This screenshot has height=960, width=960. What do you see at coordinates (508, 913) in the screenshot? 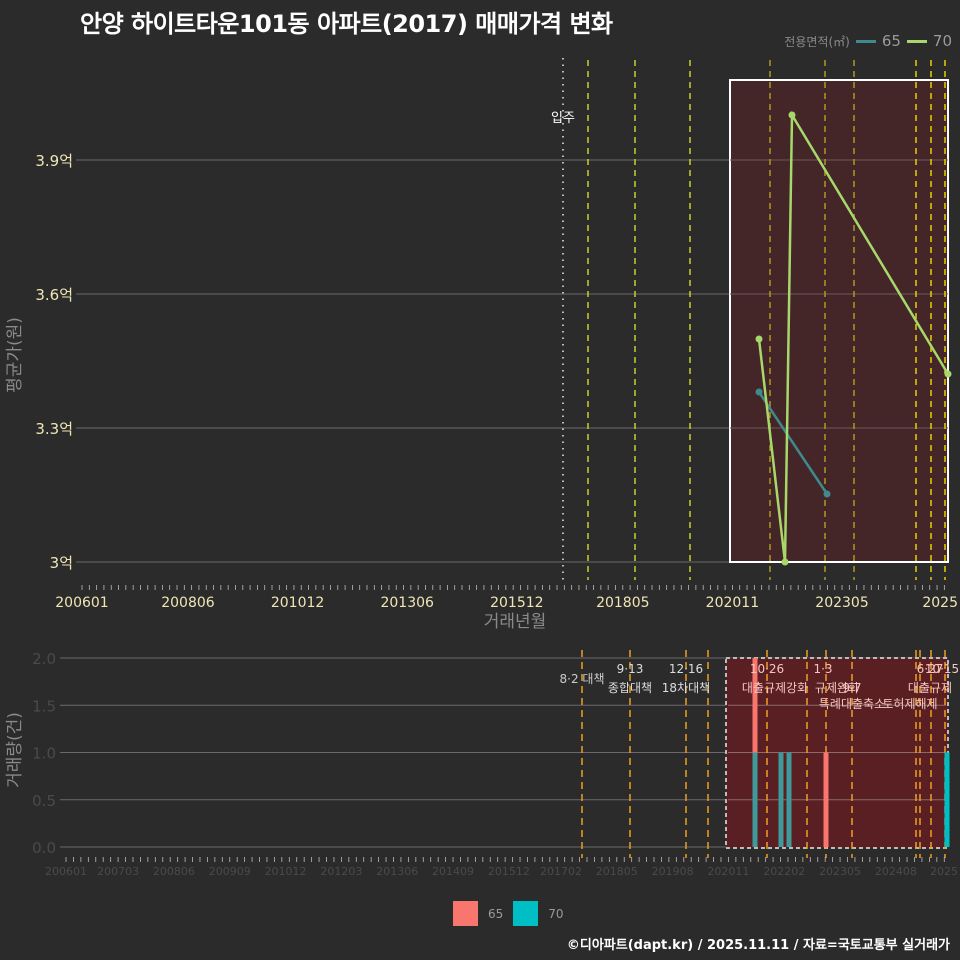
I see `legend-bottom: 65 70` at bounding box center [508, 913].